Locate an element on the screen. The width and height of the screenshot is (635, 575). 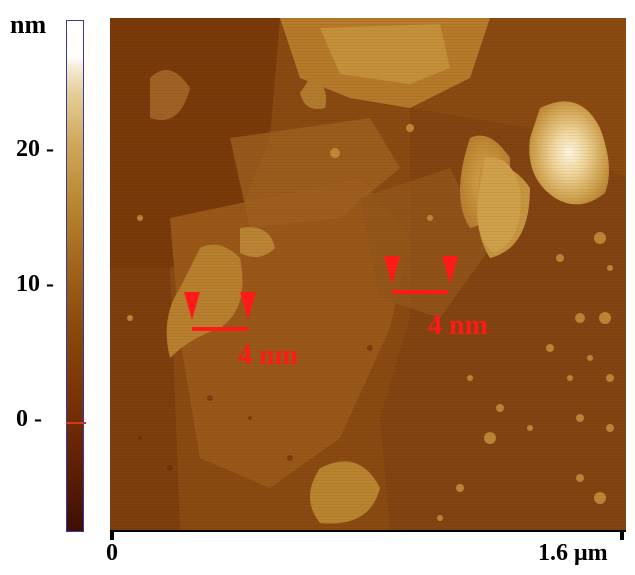
x-tick-start is located at coordinates (112, 535).